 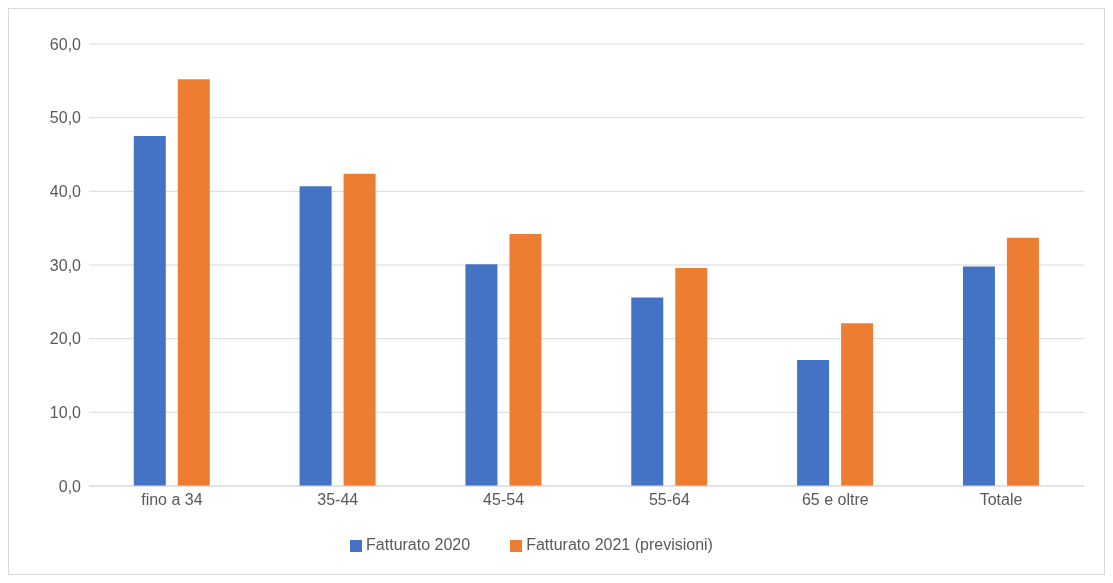 I want to click on legend-label: Fatturato 2020, so click(x=418, y=544).